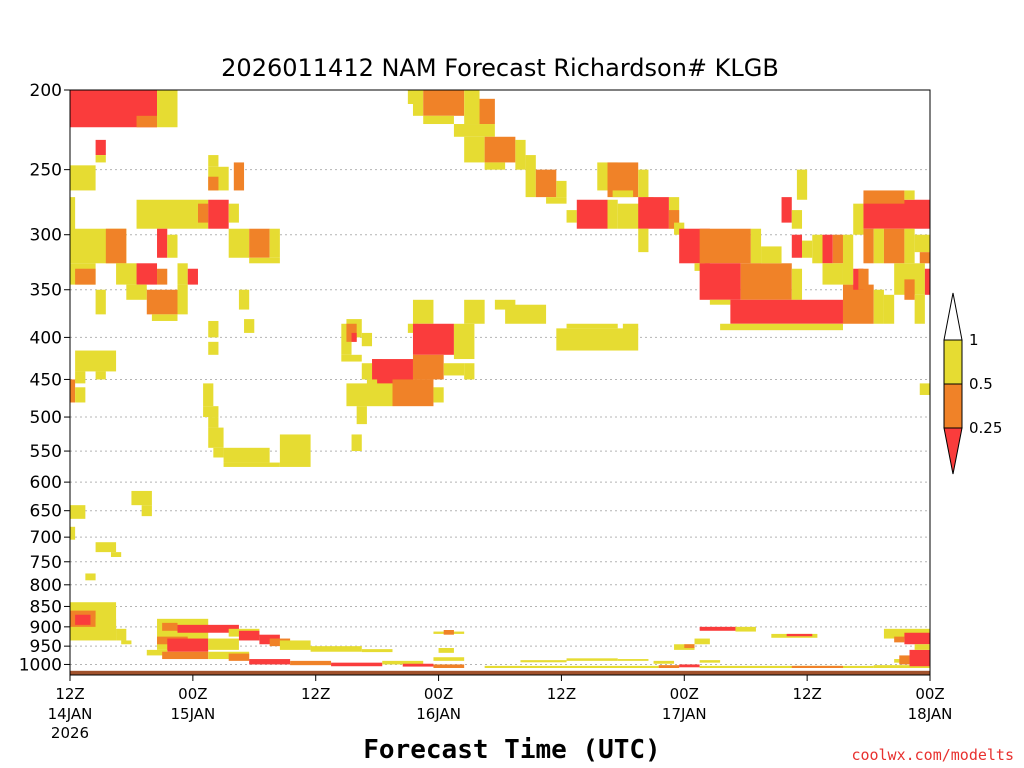 The image size is (1024, 768). I want to click on y-tick-label-450: 450, so click(46, 380).